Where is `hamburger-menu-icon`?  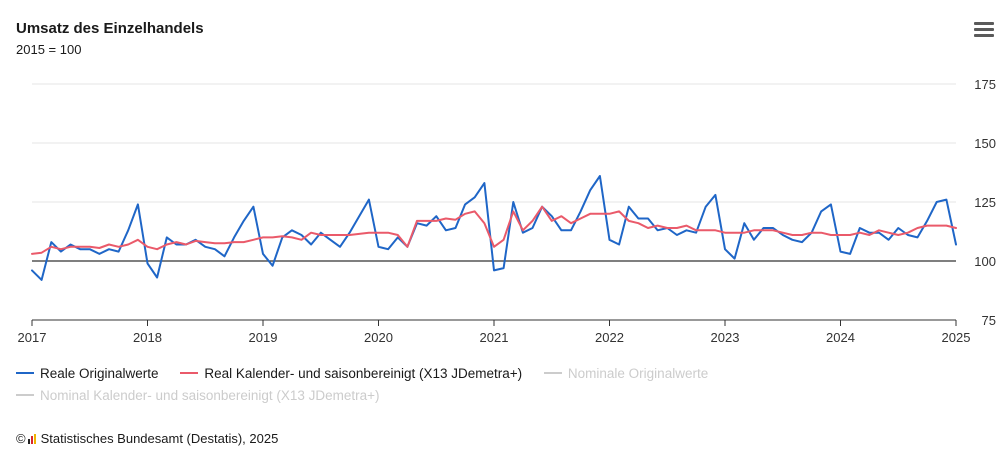
hamburger-menu-icon is located at coordinates (984, 31).